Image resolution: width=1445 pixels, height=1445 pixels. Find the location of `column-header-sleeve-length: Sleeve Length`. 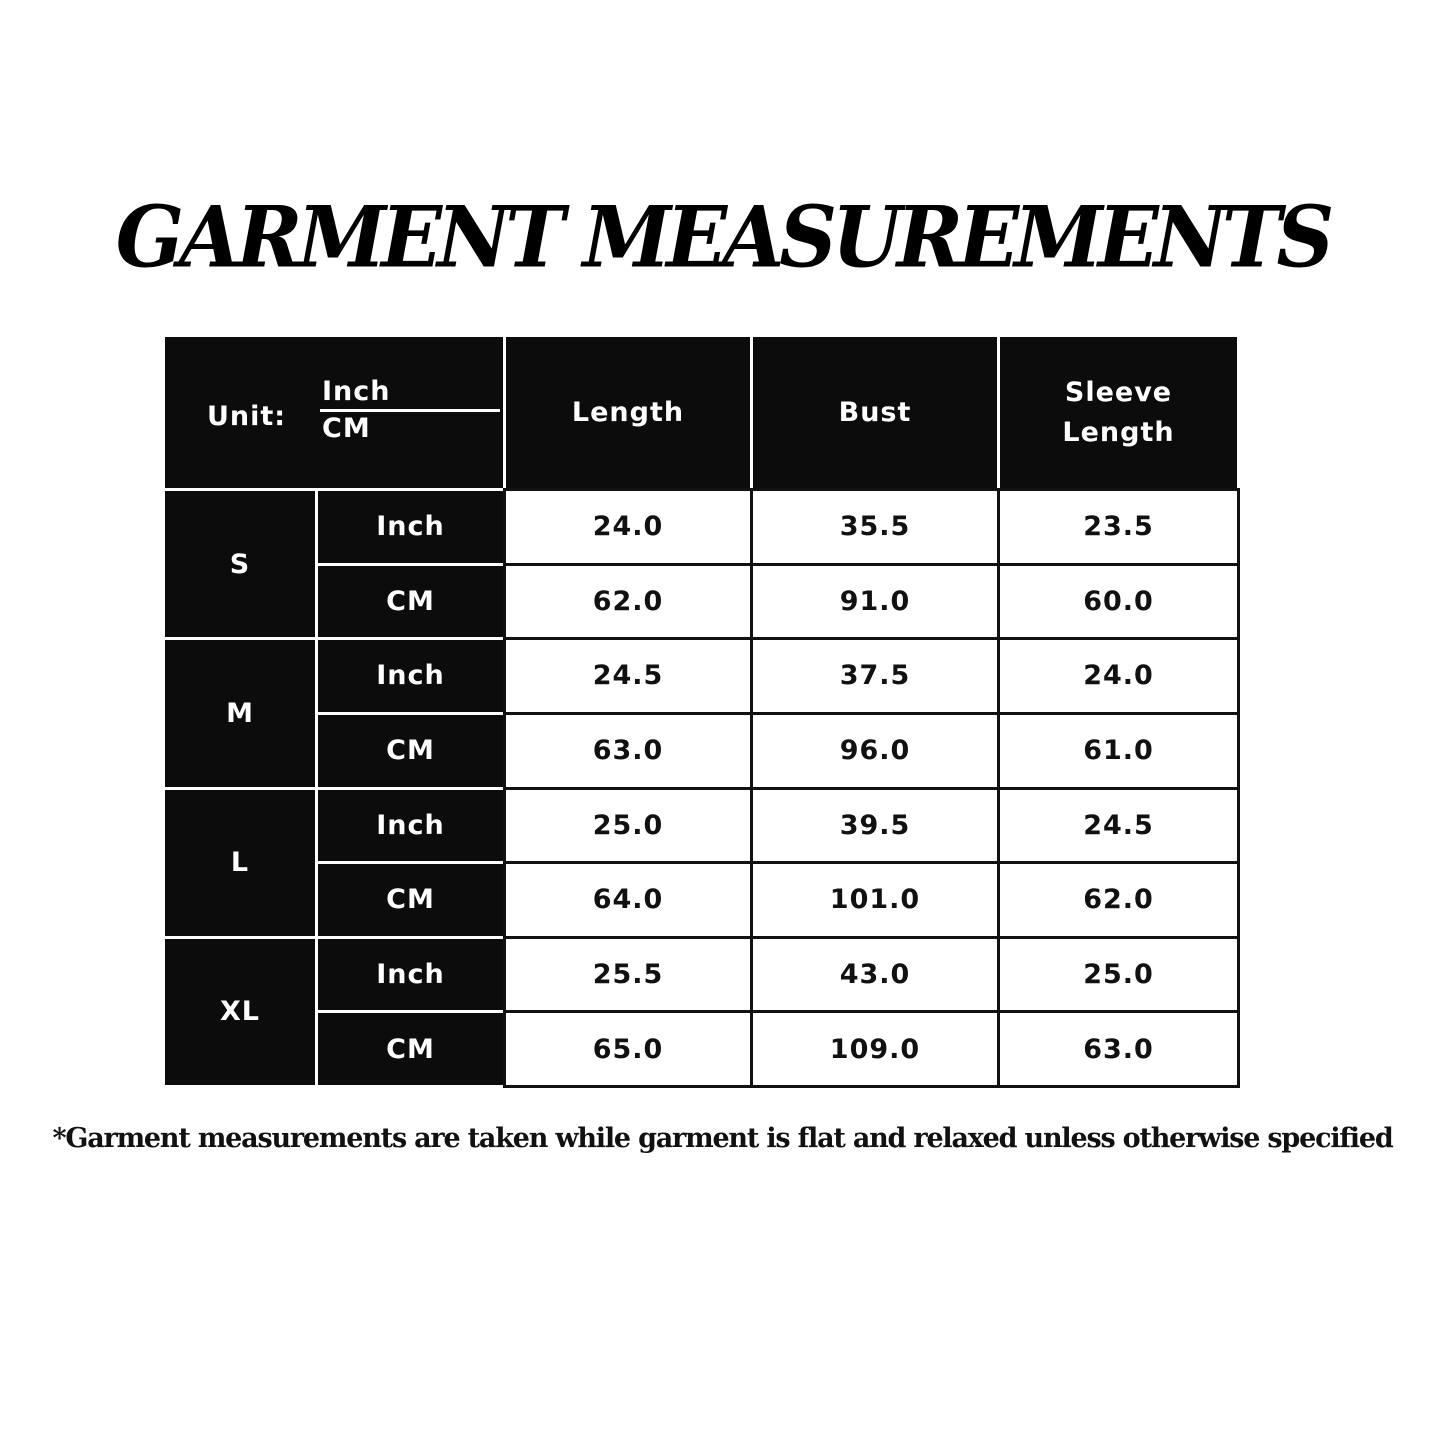

column-header-sleeve-length: Sleeve Length is located at coordinates (1118, 412).